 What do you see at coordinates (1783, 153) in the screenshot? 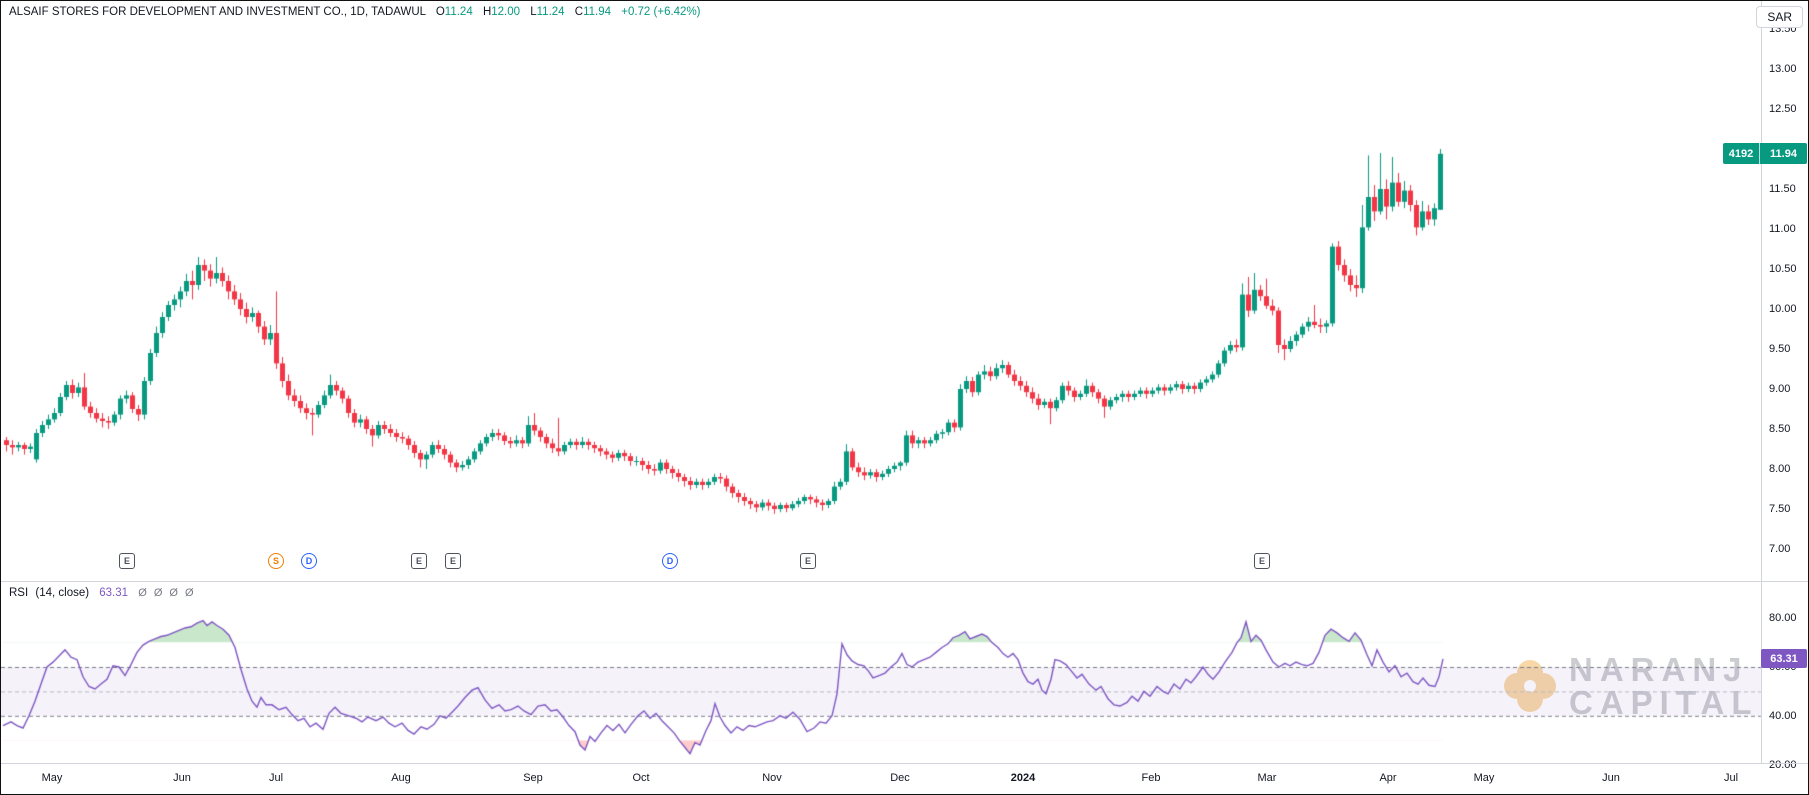
I see `last-price-value: 11.94` at bounding box center [1783, 153].